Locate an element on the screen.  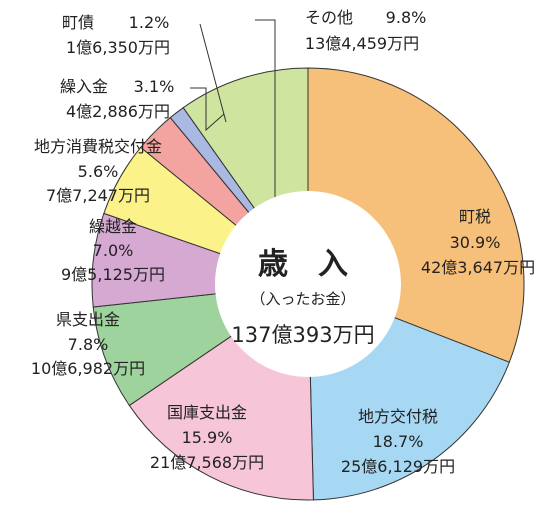
slice-label-percent-5: 5.6% is located at coordinates (98, 171).